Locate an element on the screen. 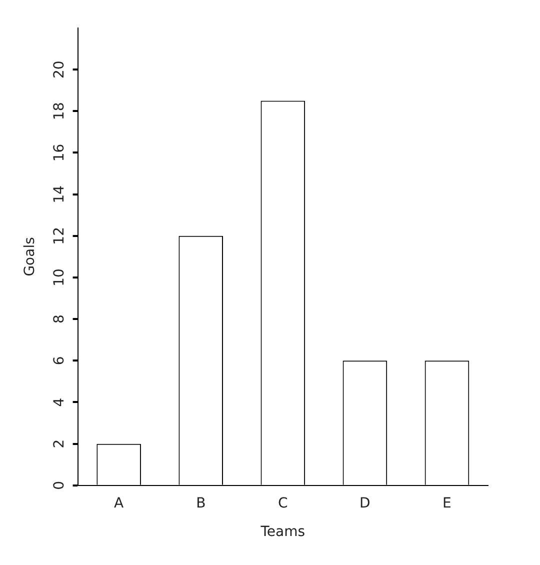 The height and width of the screenshot is (565, 540). y-axis-title: Goals is located at coordinates (30, 256).